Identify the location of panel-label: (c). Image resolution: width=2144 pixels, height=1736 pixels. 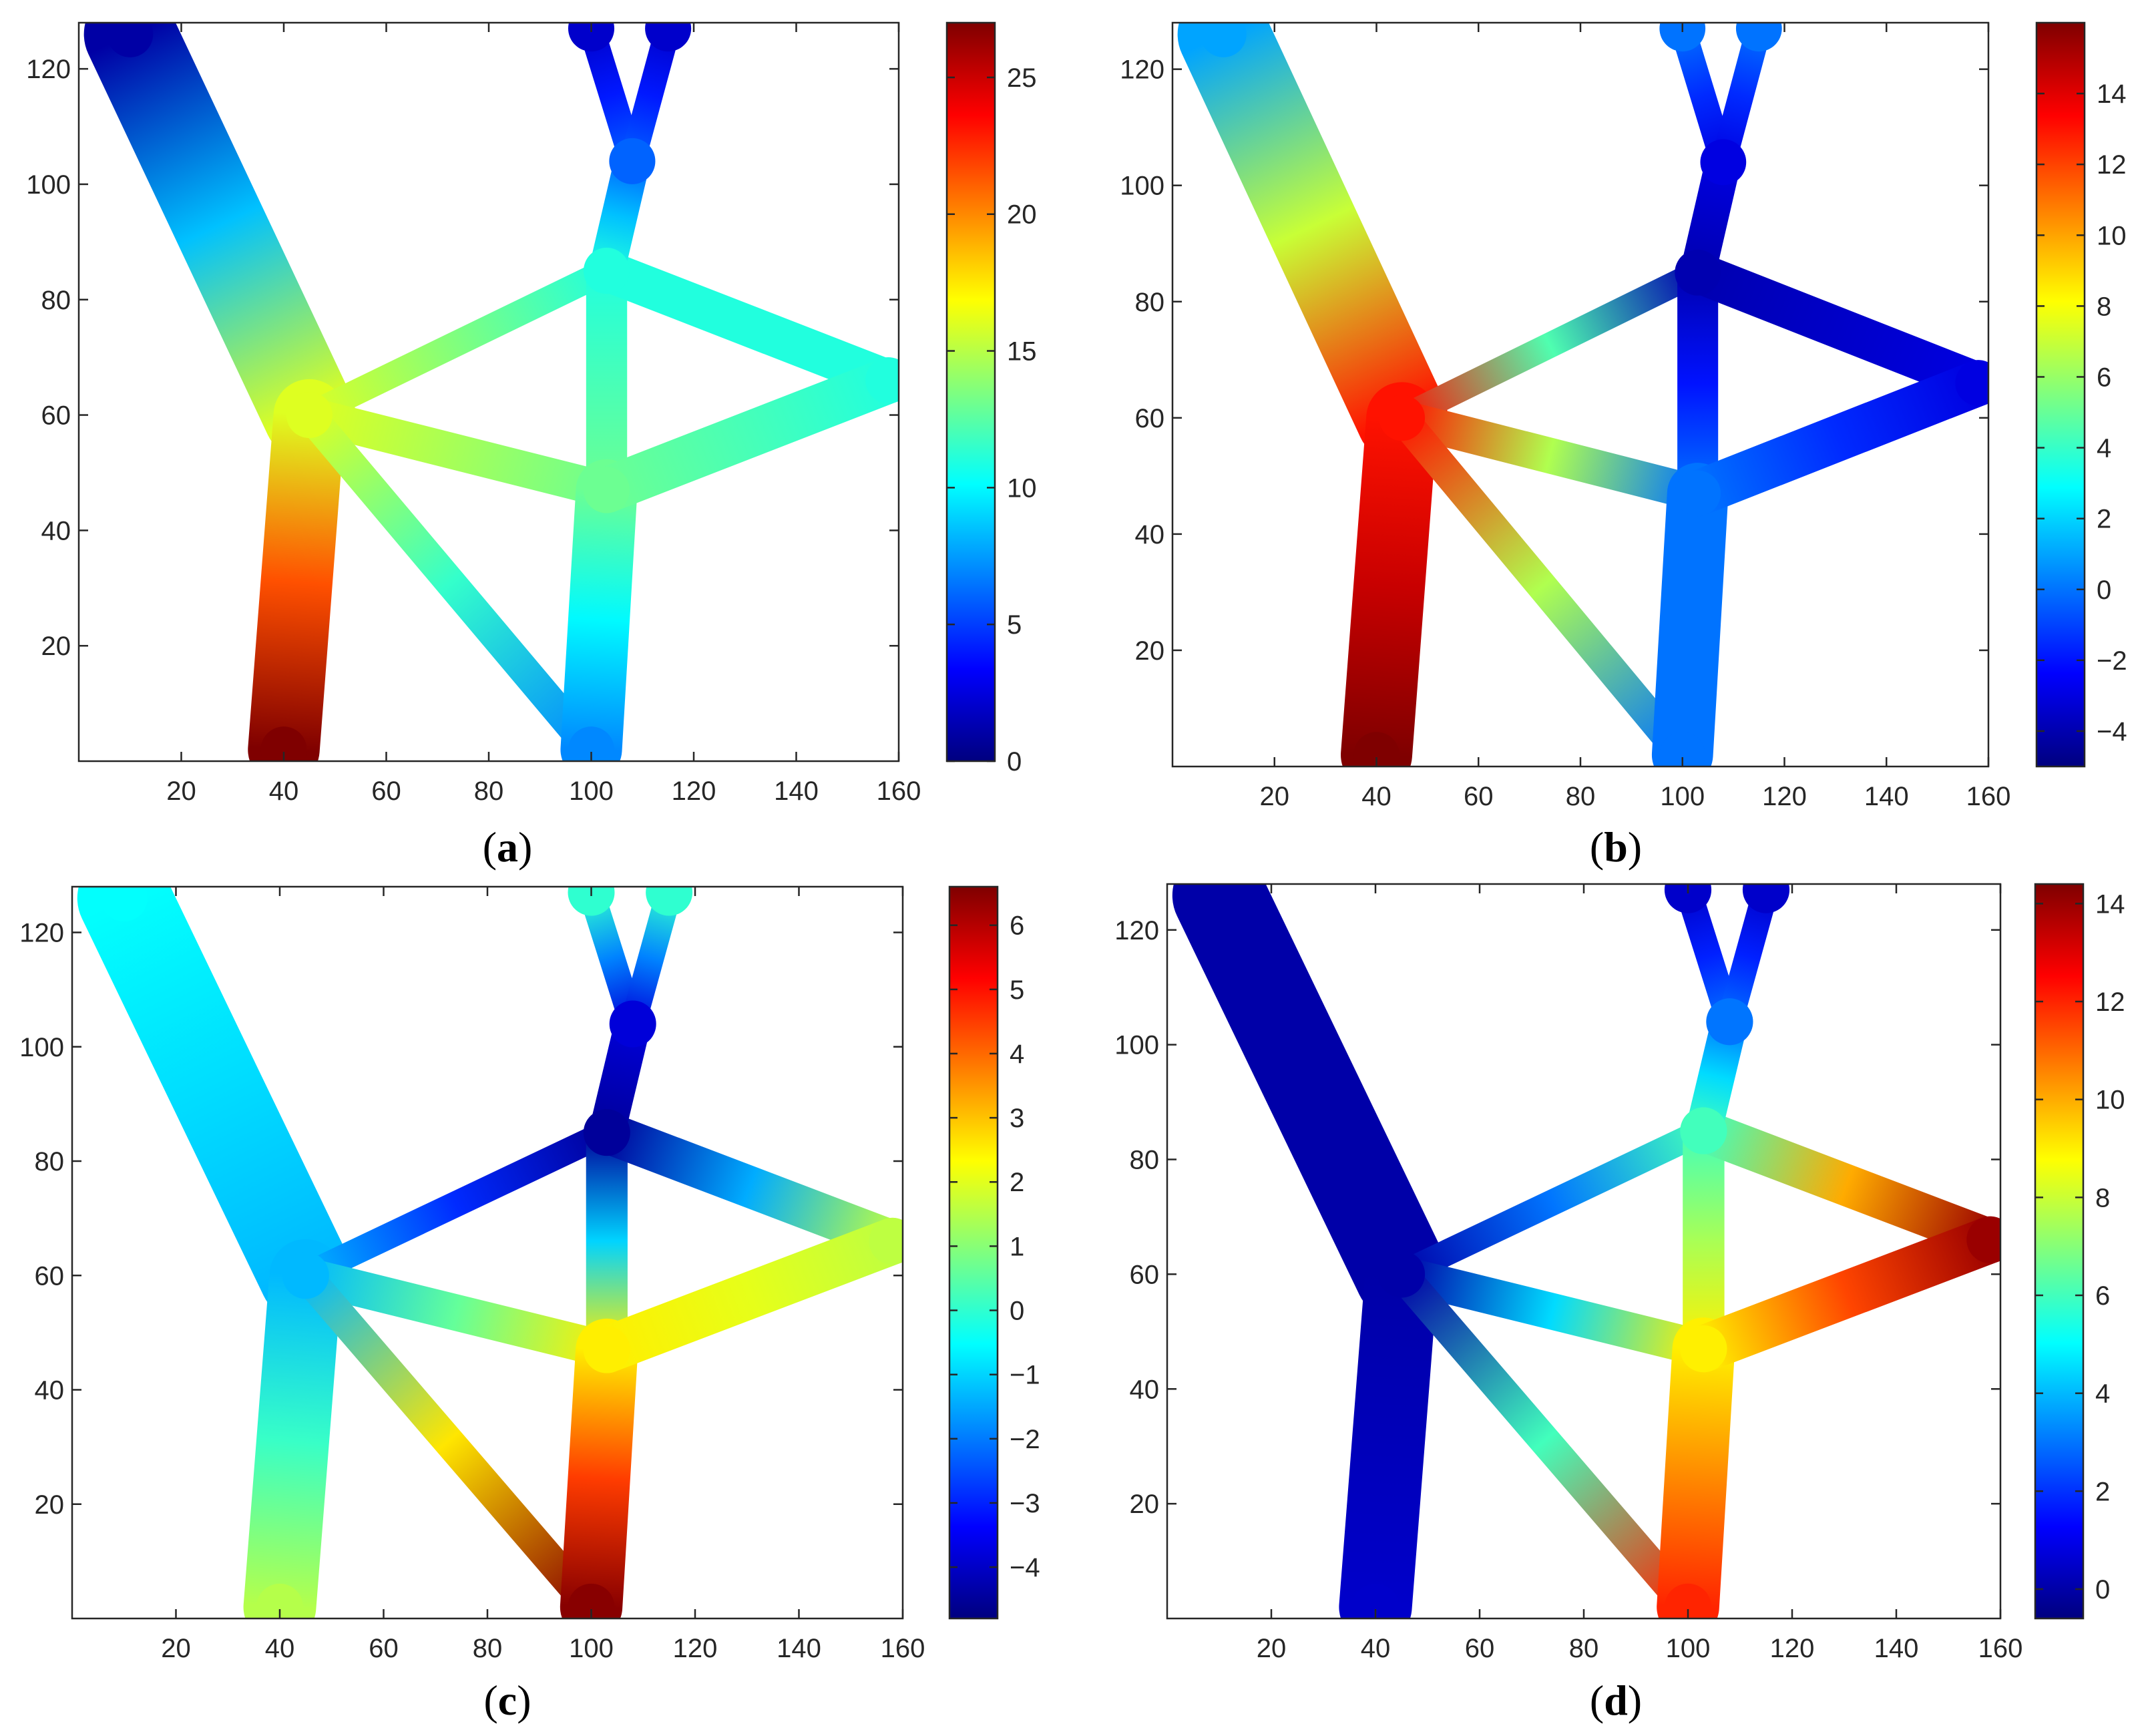
(507, 1701).